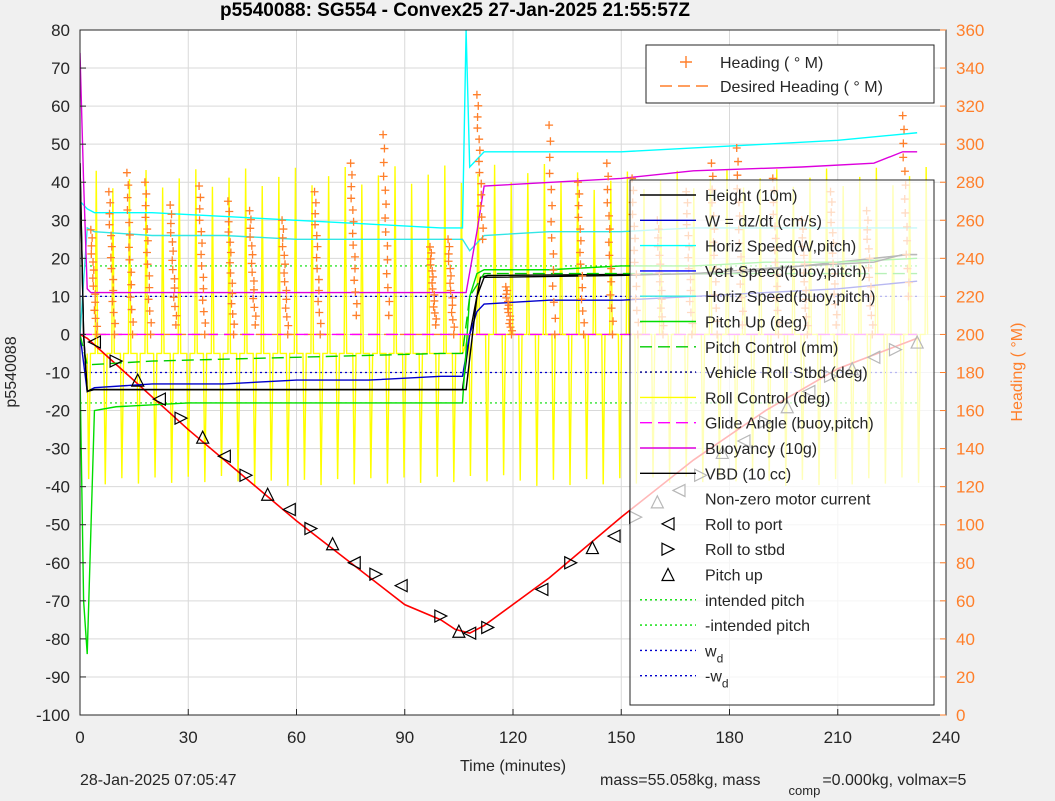 The width and height of the screenshot is (1055, 801). Describe the element at coordinates (970, 258) in the screenshot. I see `y2-tick-label: 240` at that location.